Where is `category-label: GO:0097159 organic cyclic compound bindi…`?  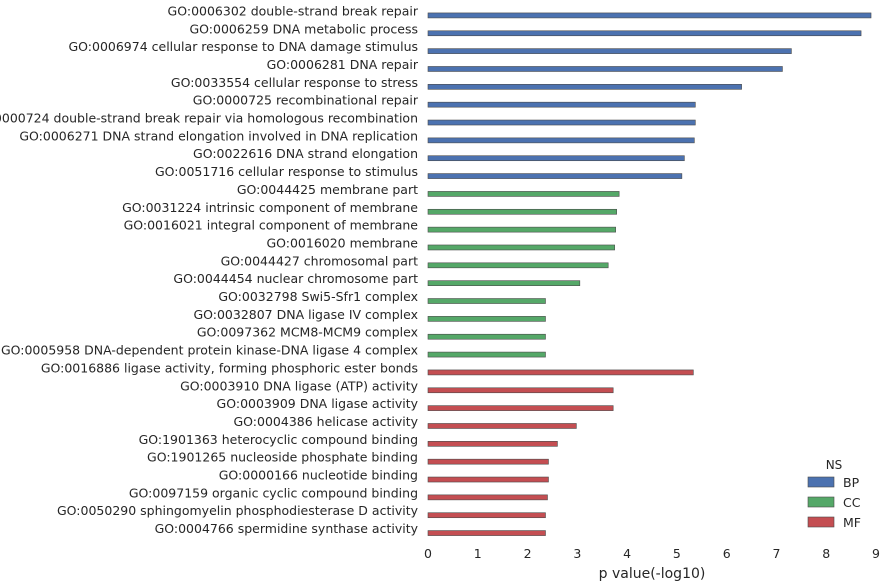
category-label: GO:0097159 organic cyclic compound bindi… is located at coordinates (273, 492).